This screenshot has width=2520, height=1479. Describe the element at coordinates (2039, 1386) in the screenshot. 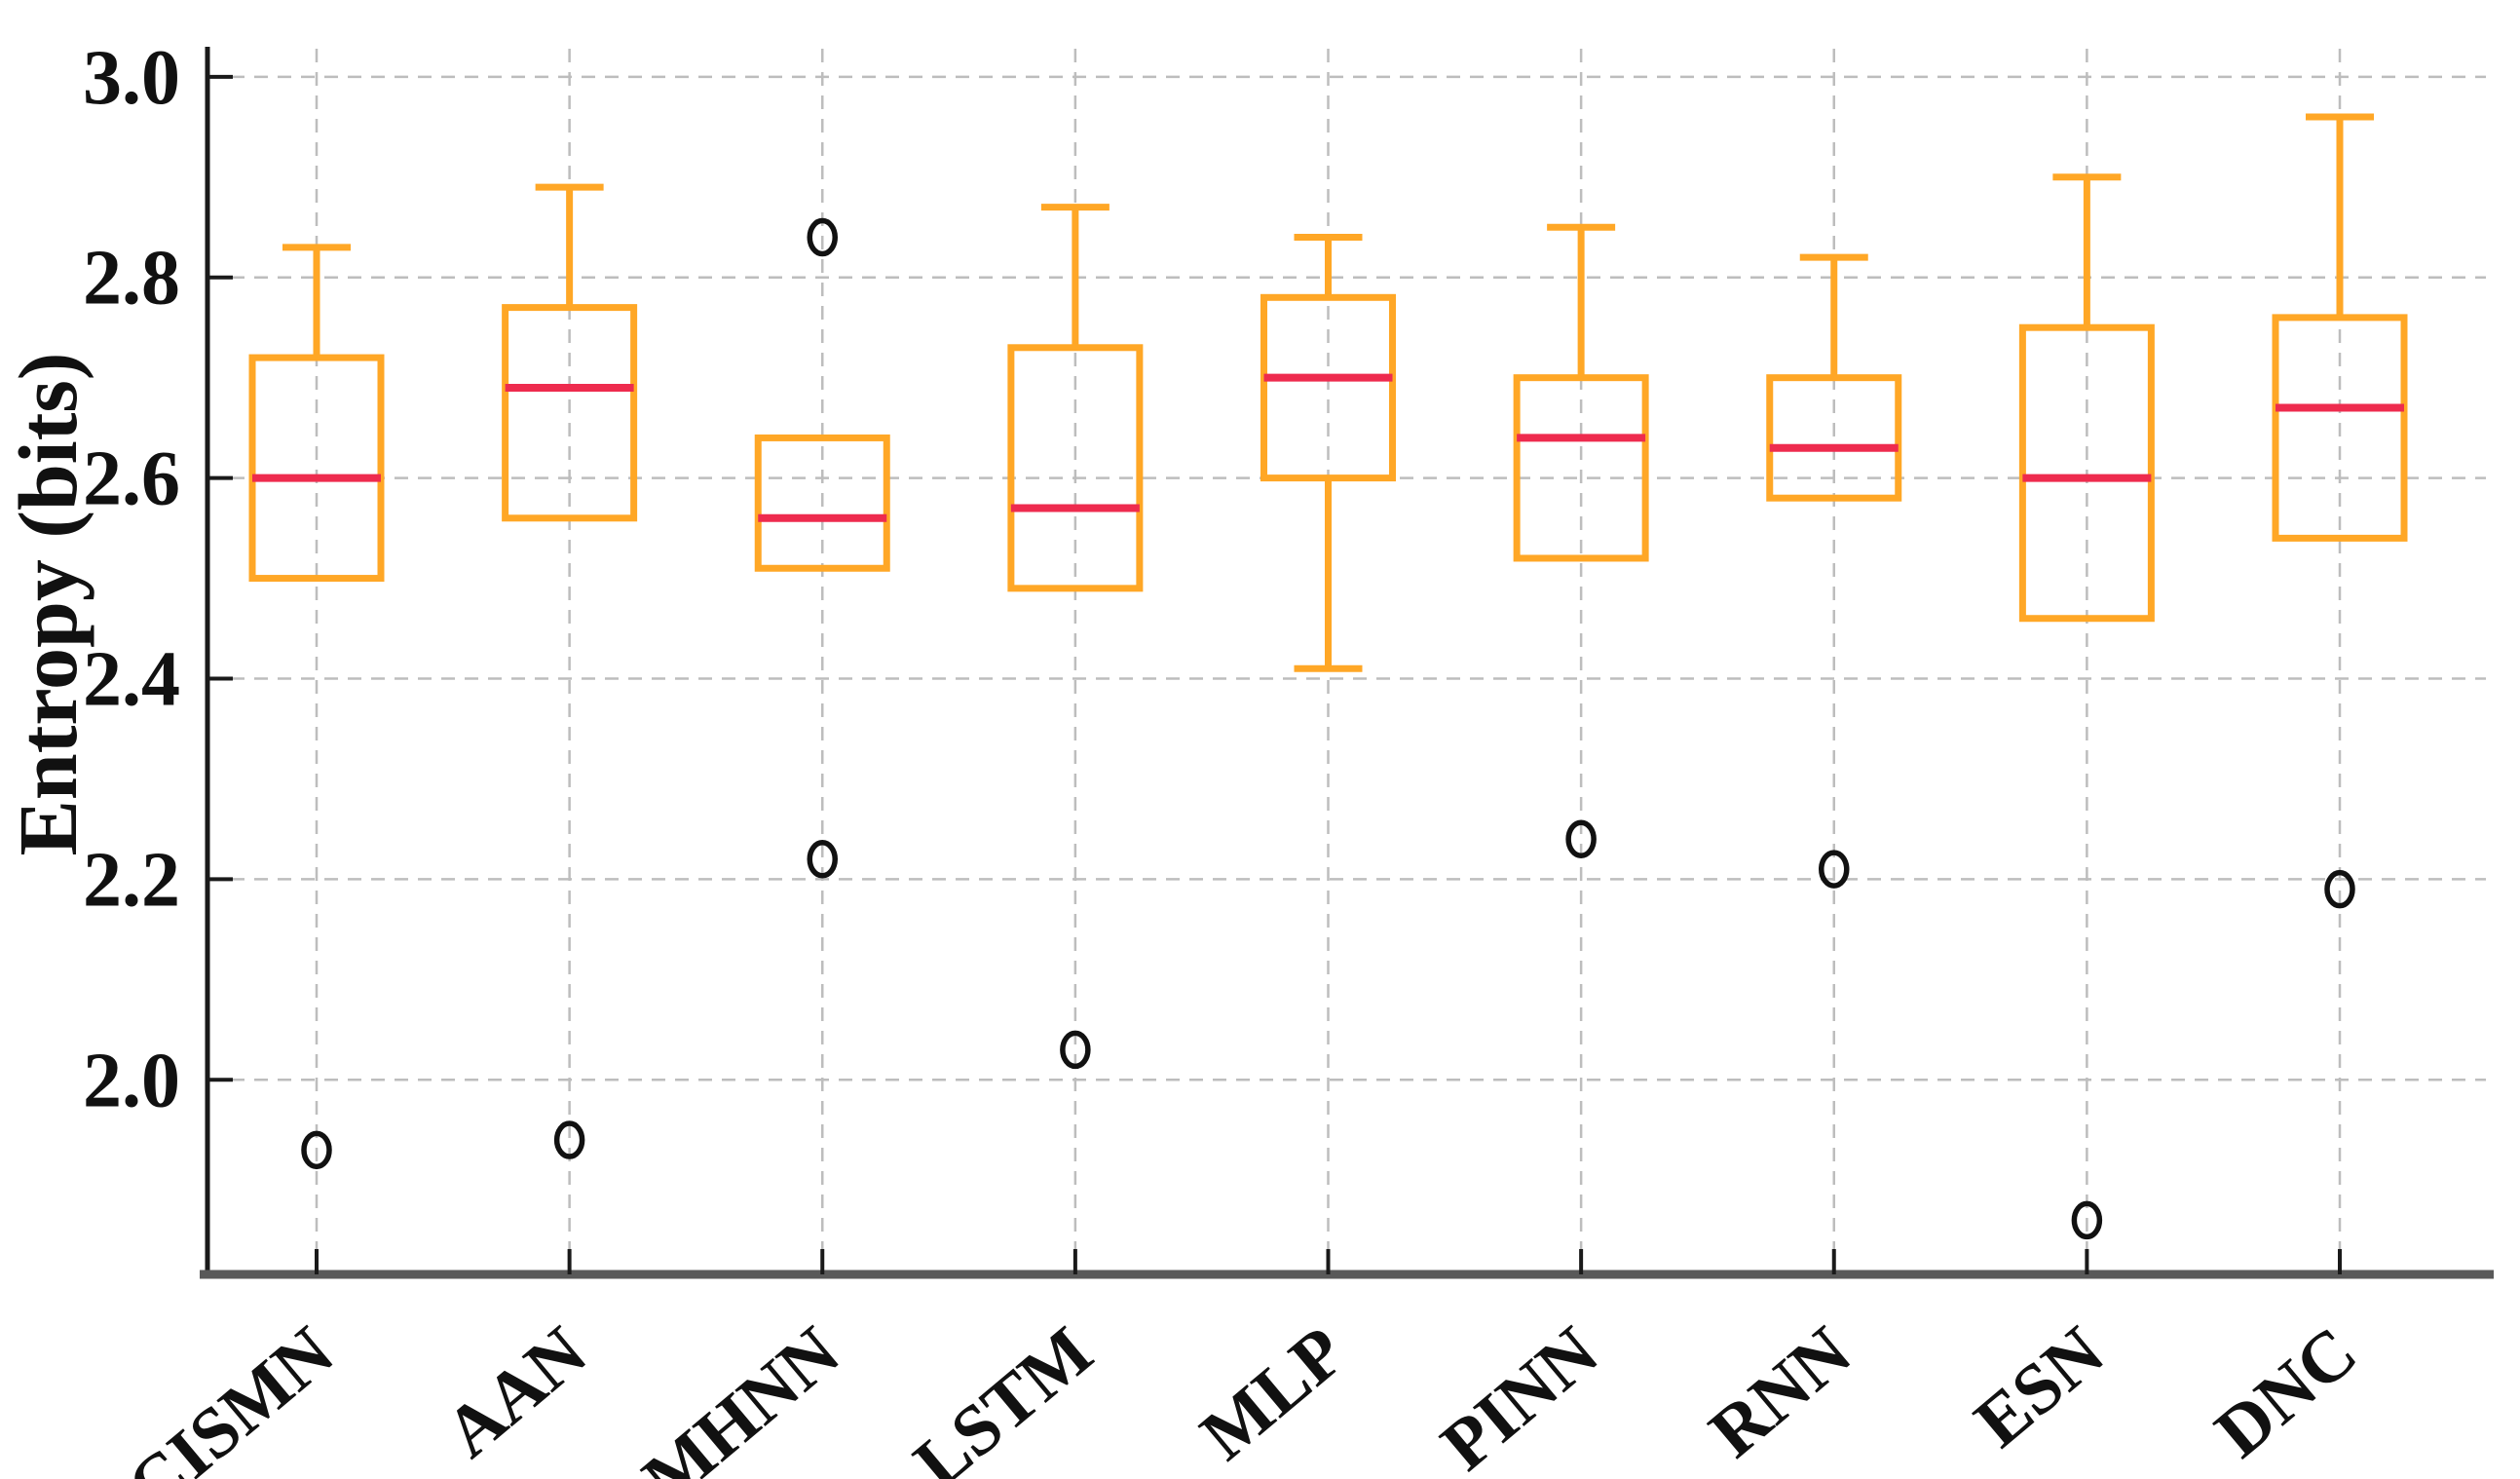

I see `x-tick-label-ESN: ESN` at that location.